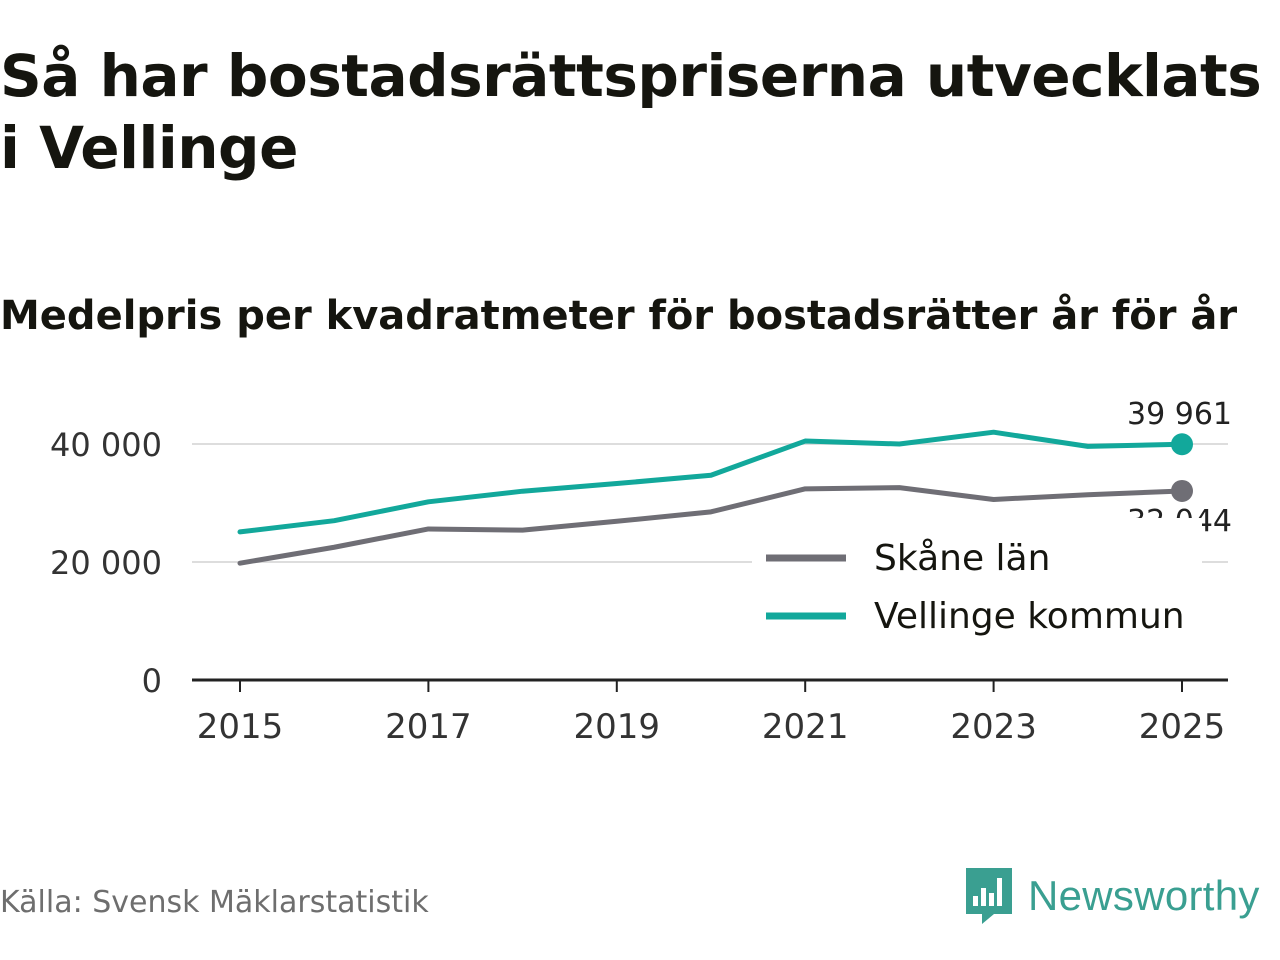 This screenshot has width=1280, height=960. I want to click on y-tick-label: 20 000, so click(106, 563).